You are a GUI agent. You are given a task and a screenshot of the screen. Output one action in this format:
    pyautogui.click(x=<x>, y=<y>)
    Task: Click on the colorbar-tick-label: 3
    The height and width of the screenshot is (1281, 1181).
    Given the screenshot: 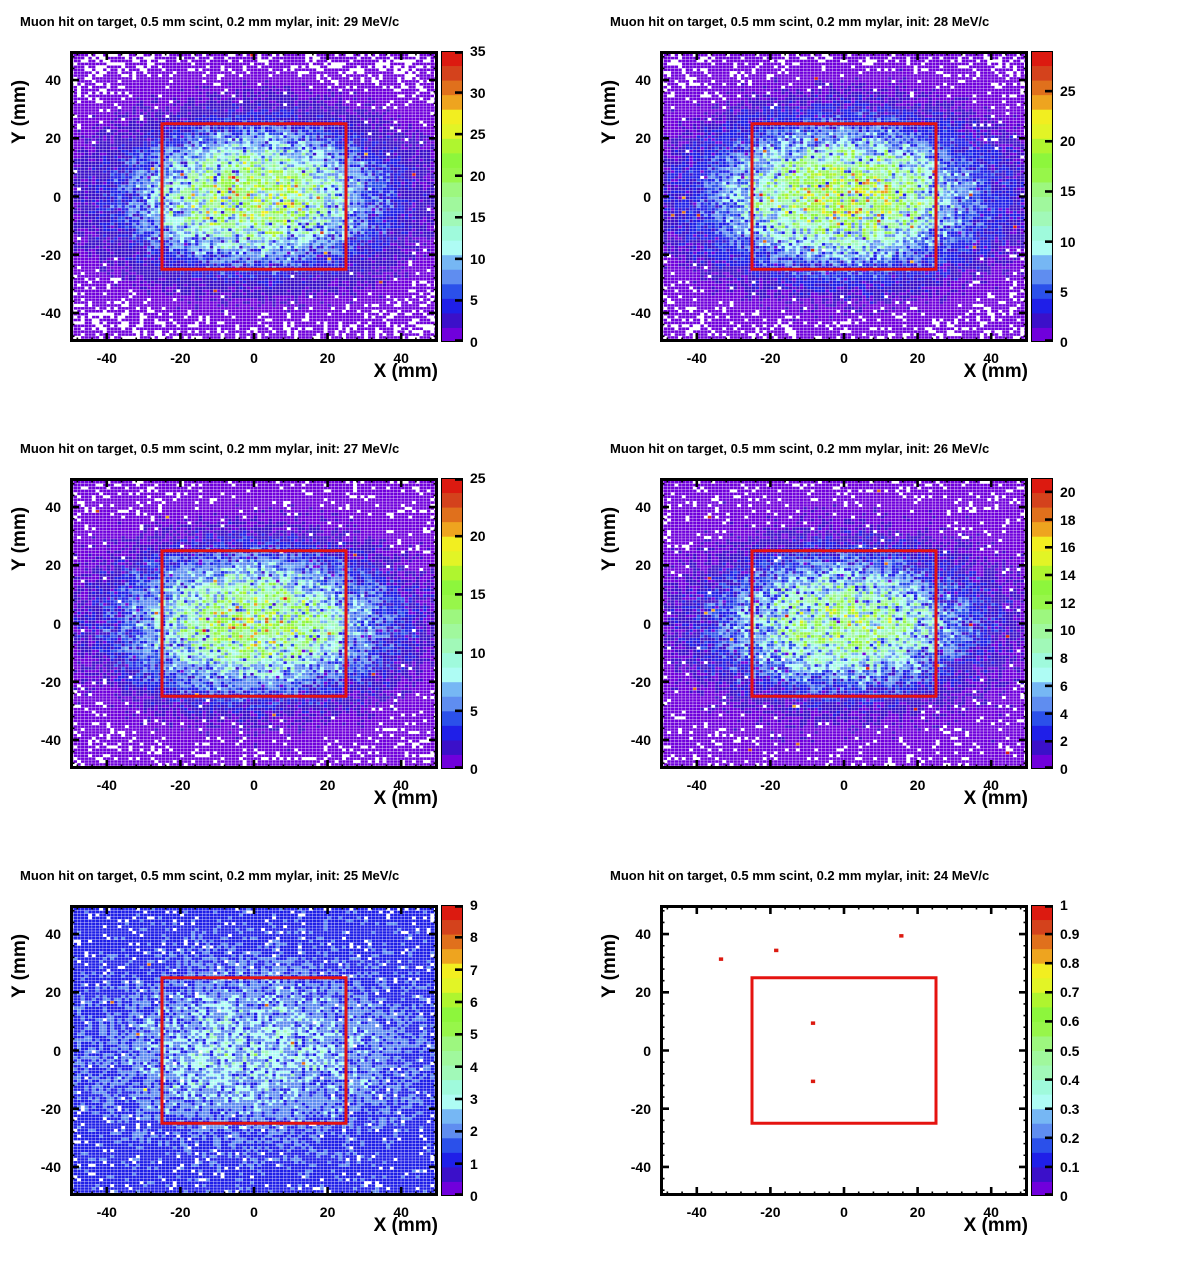 What is the action you would take?
    pyautogui.click(x=474, y=1099)
    